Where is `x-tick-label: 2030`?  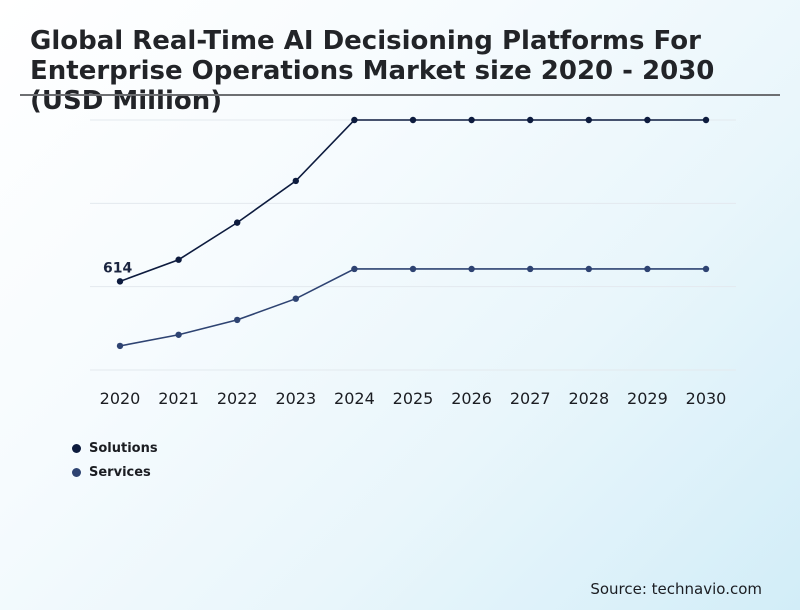
x-tick-label: 2030 is located at coordinates (706, 398).